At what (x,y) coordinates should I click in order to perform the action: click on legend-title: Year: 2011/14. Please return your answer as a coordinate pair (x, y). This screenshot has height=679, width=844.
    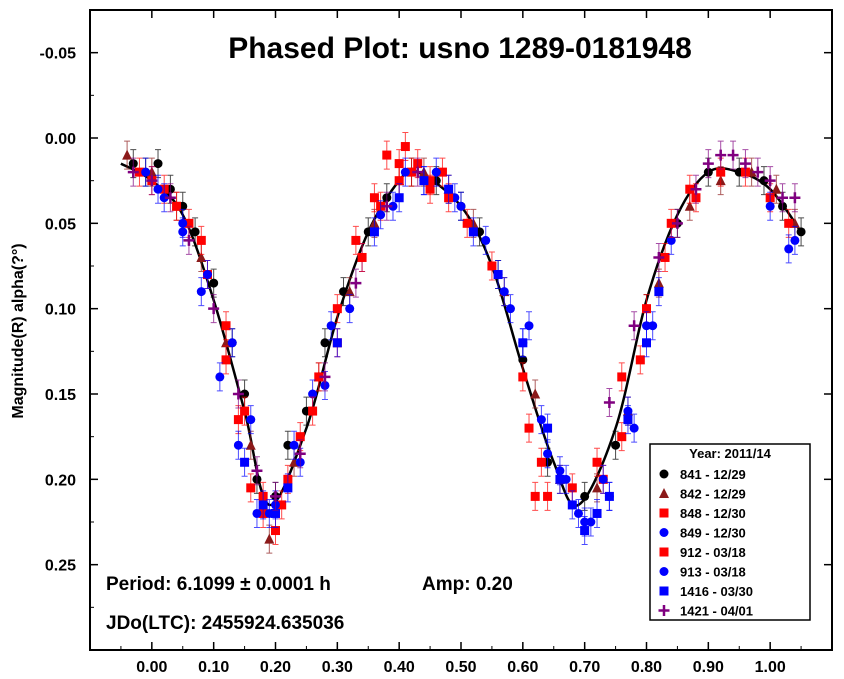
    Looking at the image, I should click on (730, 453).